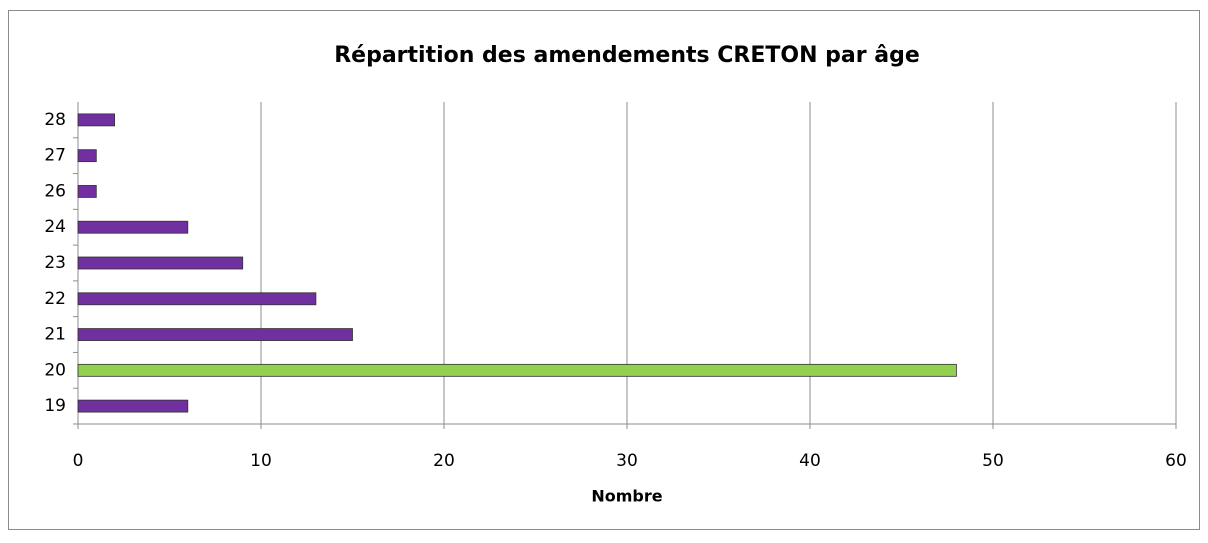 This screenshot has width=1208, height=543. What do you see at coordinates (55, 227) in the screenshot?
I see `y-tick-label: 24` at bounding box center [55, 227].